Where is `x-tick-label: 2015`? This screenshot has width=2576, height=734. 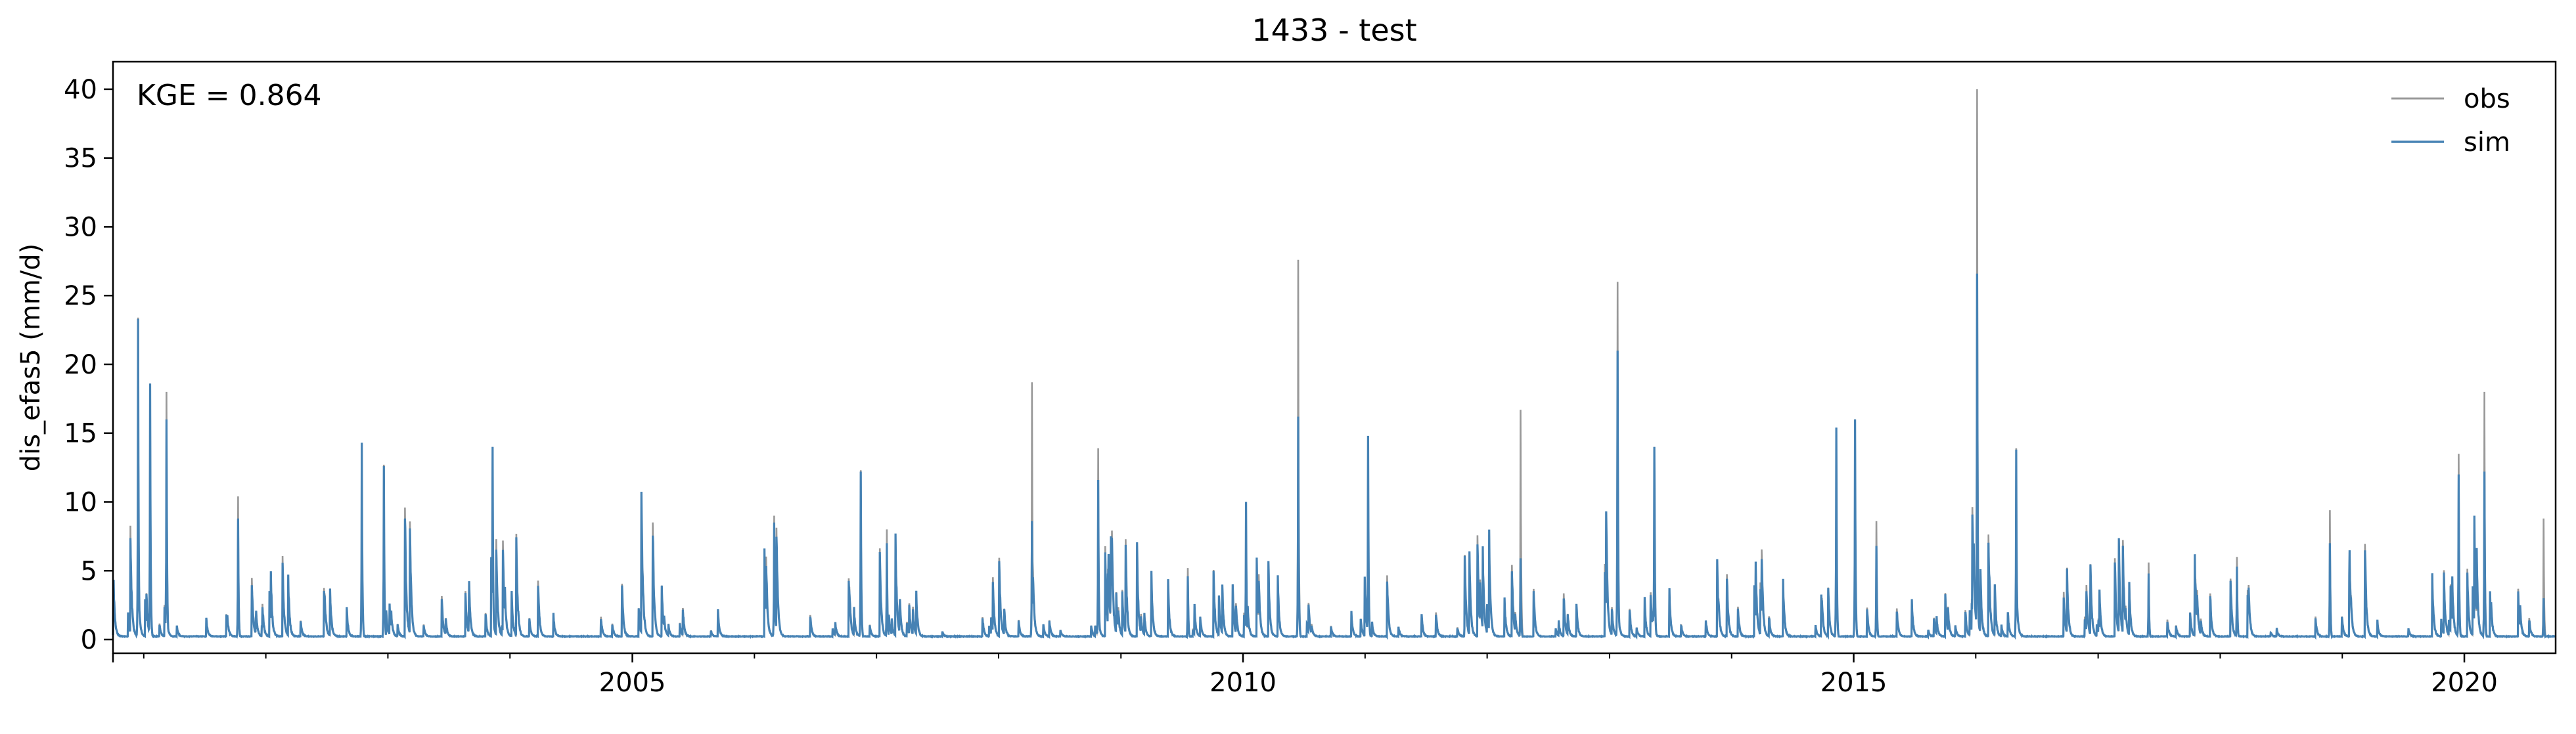 x-tick-label: 2015 is located at coordinates (1853, 683).